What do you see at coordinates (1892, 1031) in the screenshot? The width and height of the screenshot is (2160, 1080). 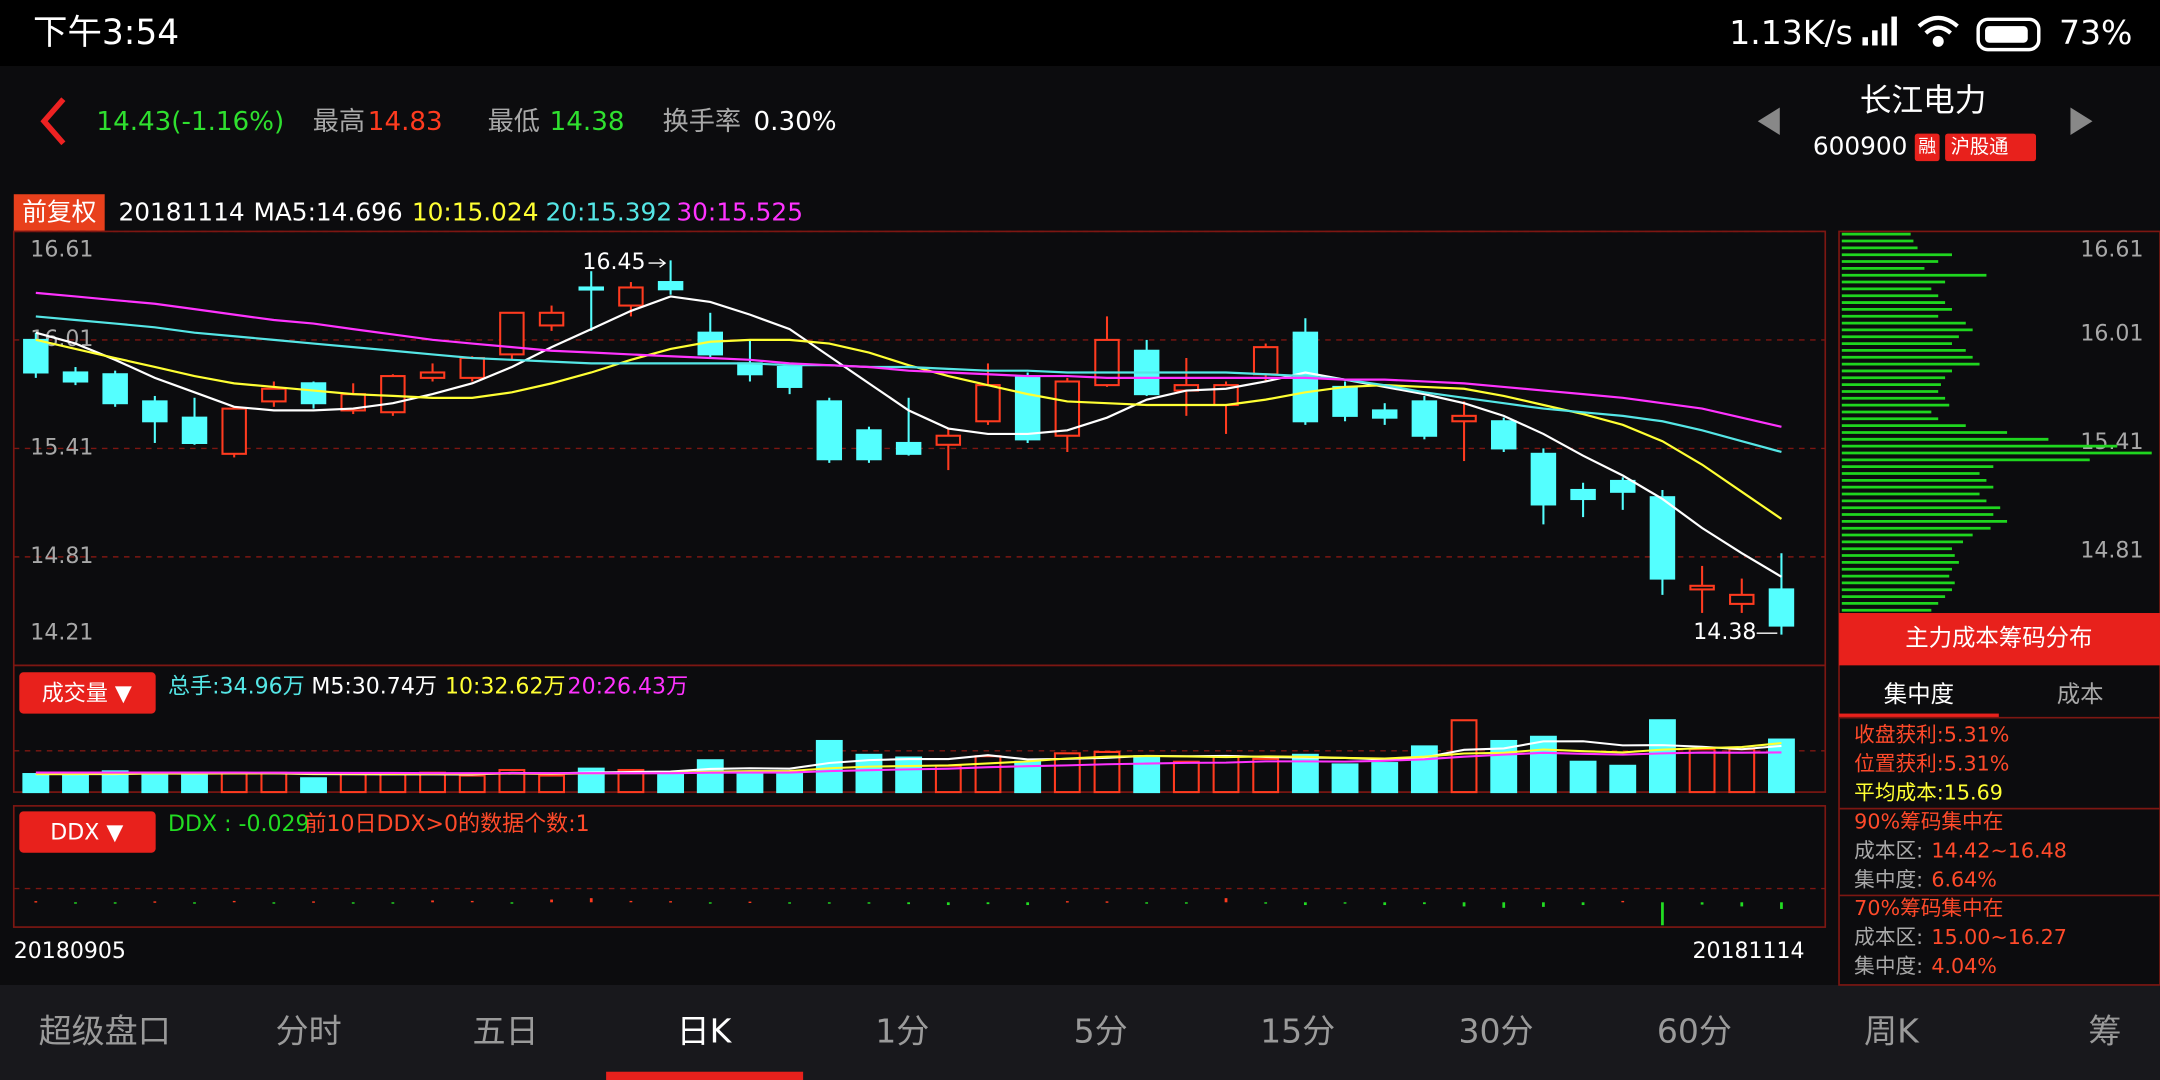 I see `tab: 周K` at bounding box center [1892, 1031].